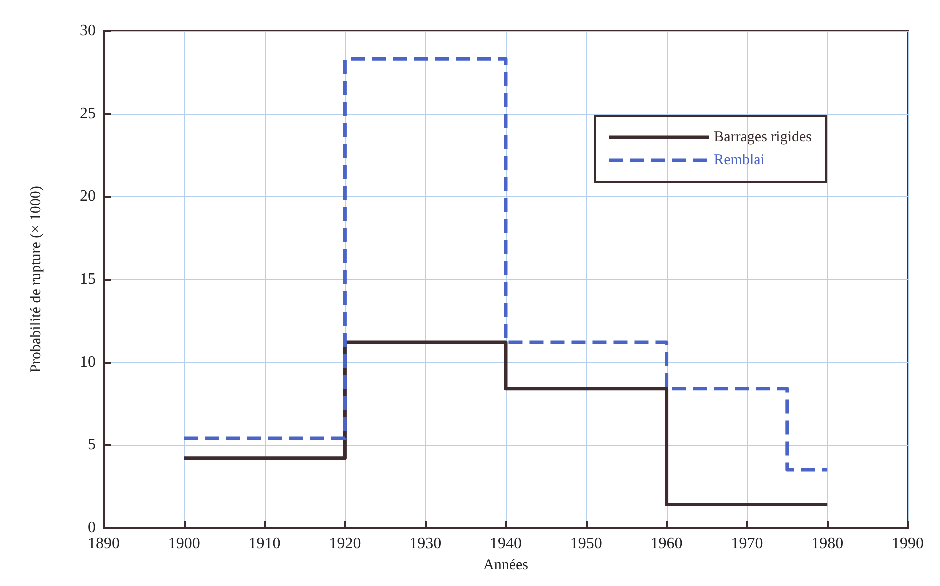 This screenshot has width=940, height=586. What do you see at coordinates (763, 138) in the screenshot?
I see `text: Barrages rigides` at bounding box center [763, 138].